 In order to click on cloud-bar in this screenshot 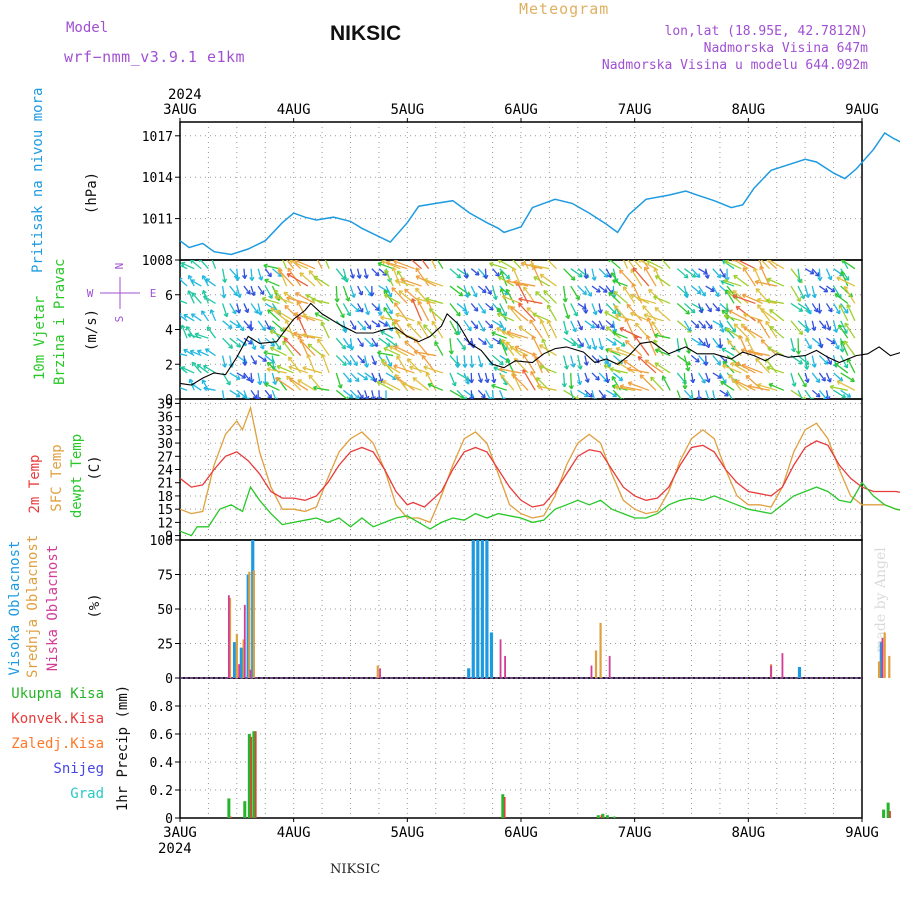, I will do `click(782, 665)`.